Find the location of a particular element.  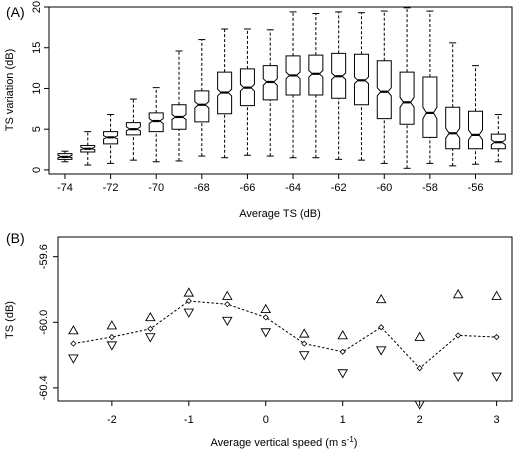

x-tick-label: 1 is located at coordinates (343, 420).